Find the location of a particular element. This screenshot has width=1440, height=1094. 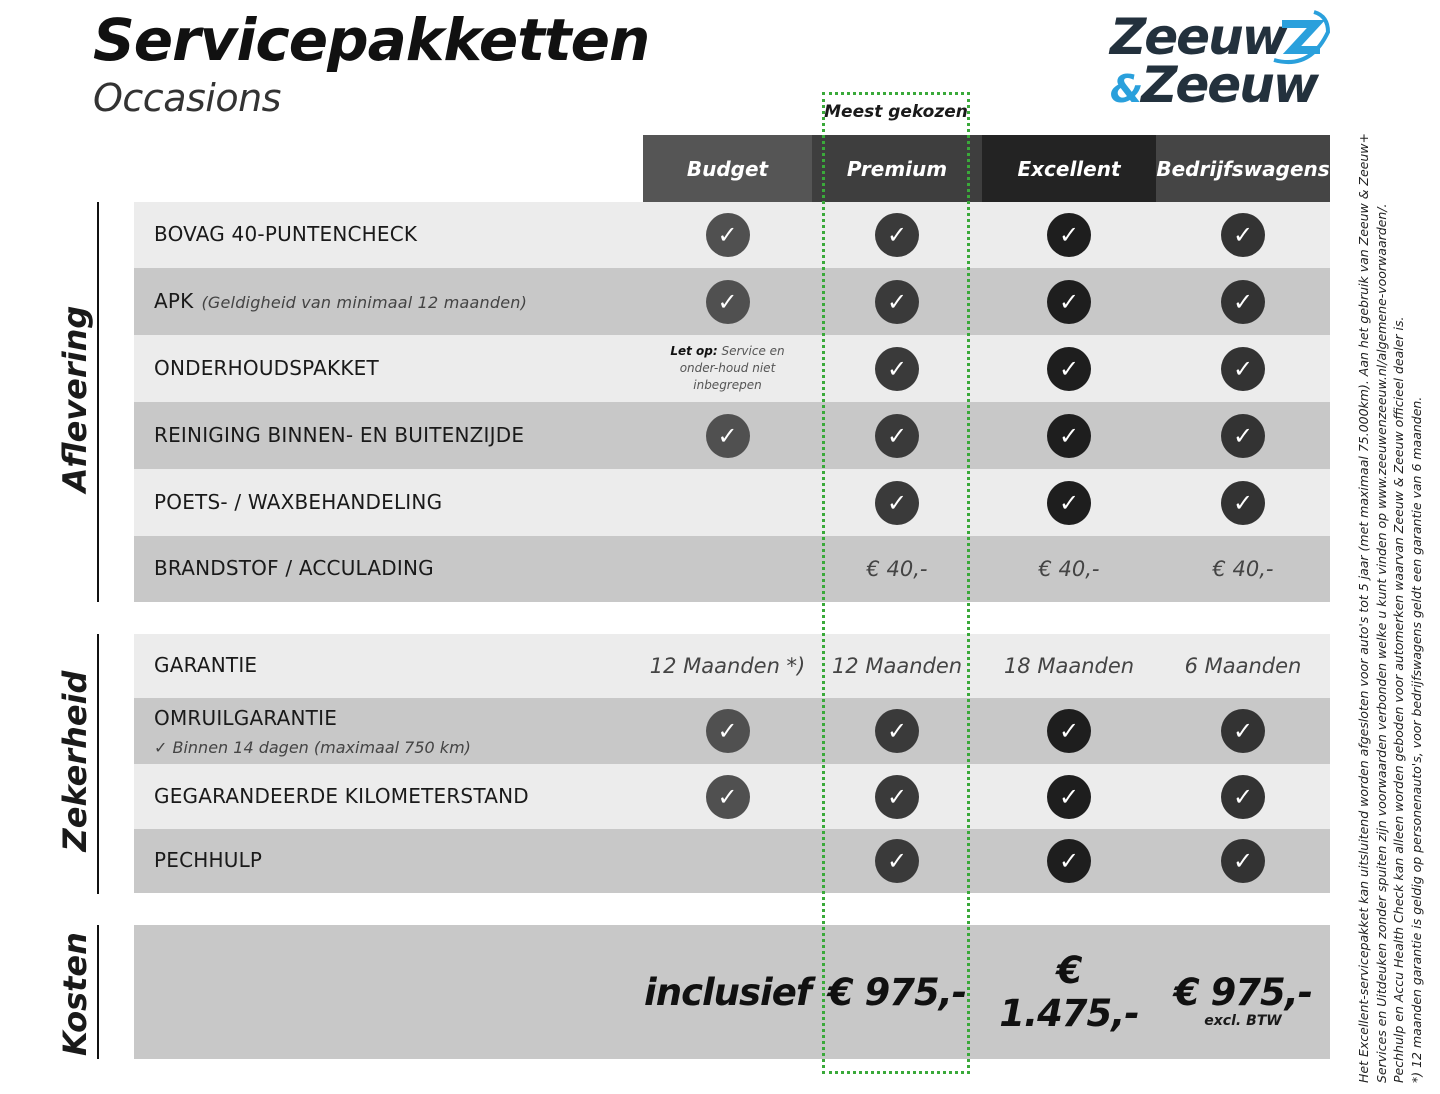

row-label: PECHHULP is located at coordinates (208, 860).